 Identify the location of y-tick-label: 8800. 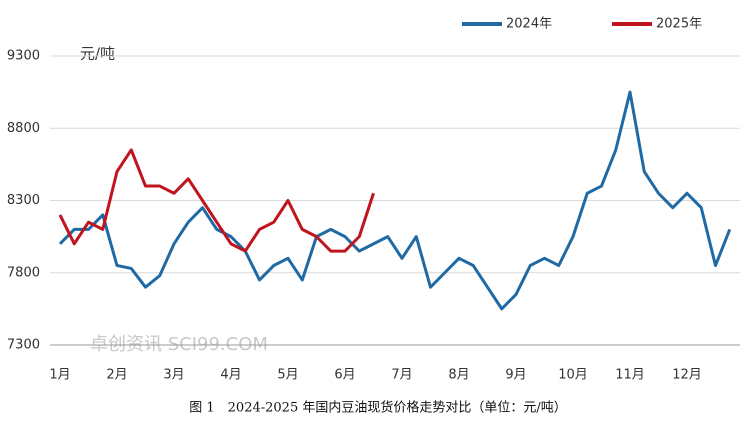
(23, 128).